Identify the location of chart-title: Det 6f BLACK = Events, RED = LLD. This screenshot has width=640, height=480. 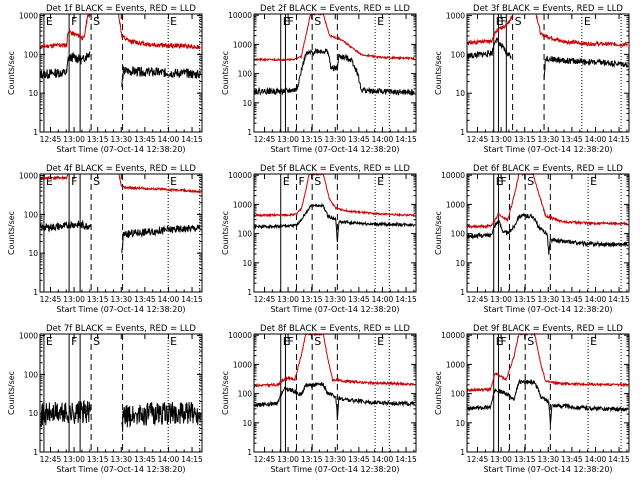
(548, 169).